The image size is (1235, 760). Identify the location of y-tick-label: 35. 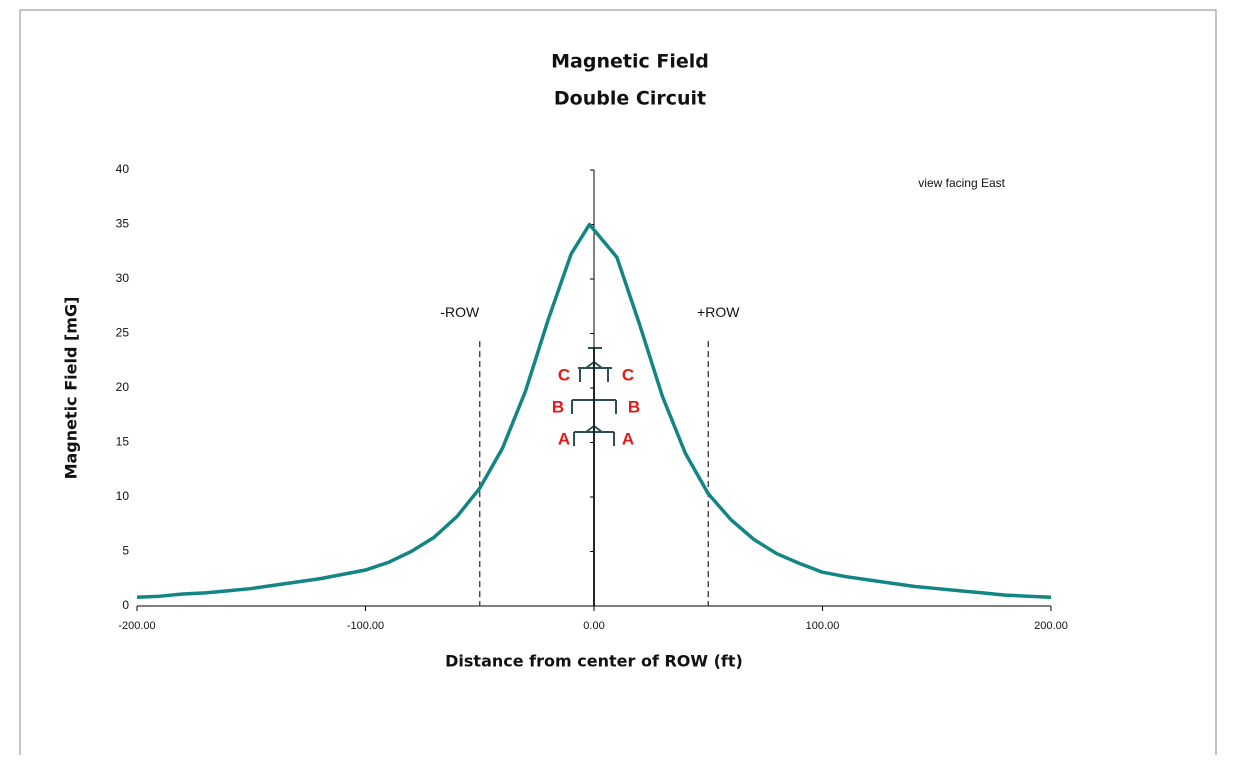
(123, 224).